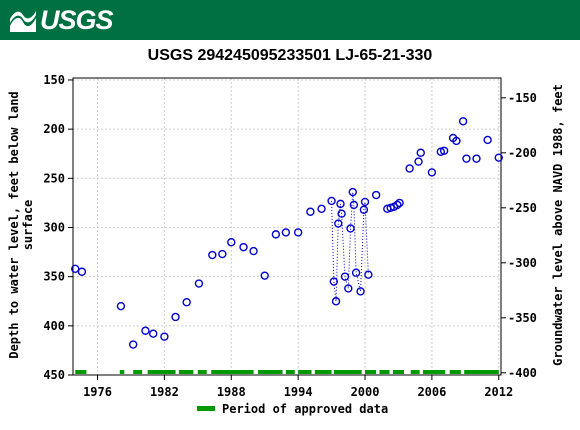 This screenshot has width=580, height=430. What do you see at coordinates (522, 263) in the screenshot?
I see `y-right-tick-label: -300` at bounding box center [522, 263].